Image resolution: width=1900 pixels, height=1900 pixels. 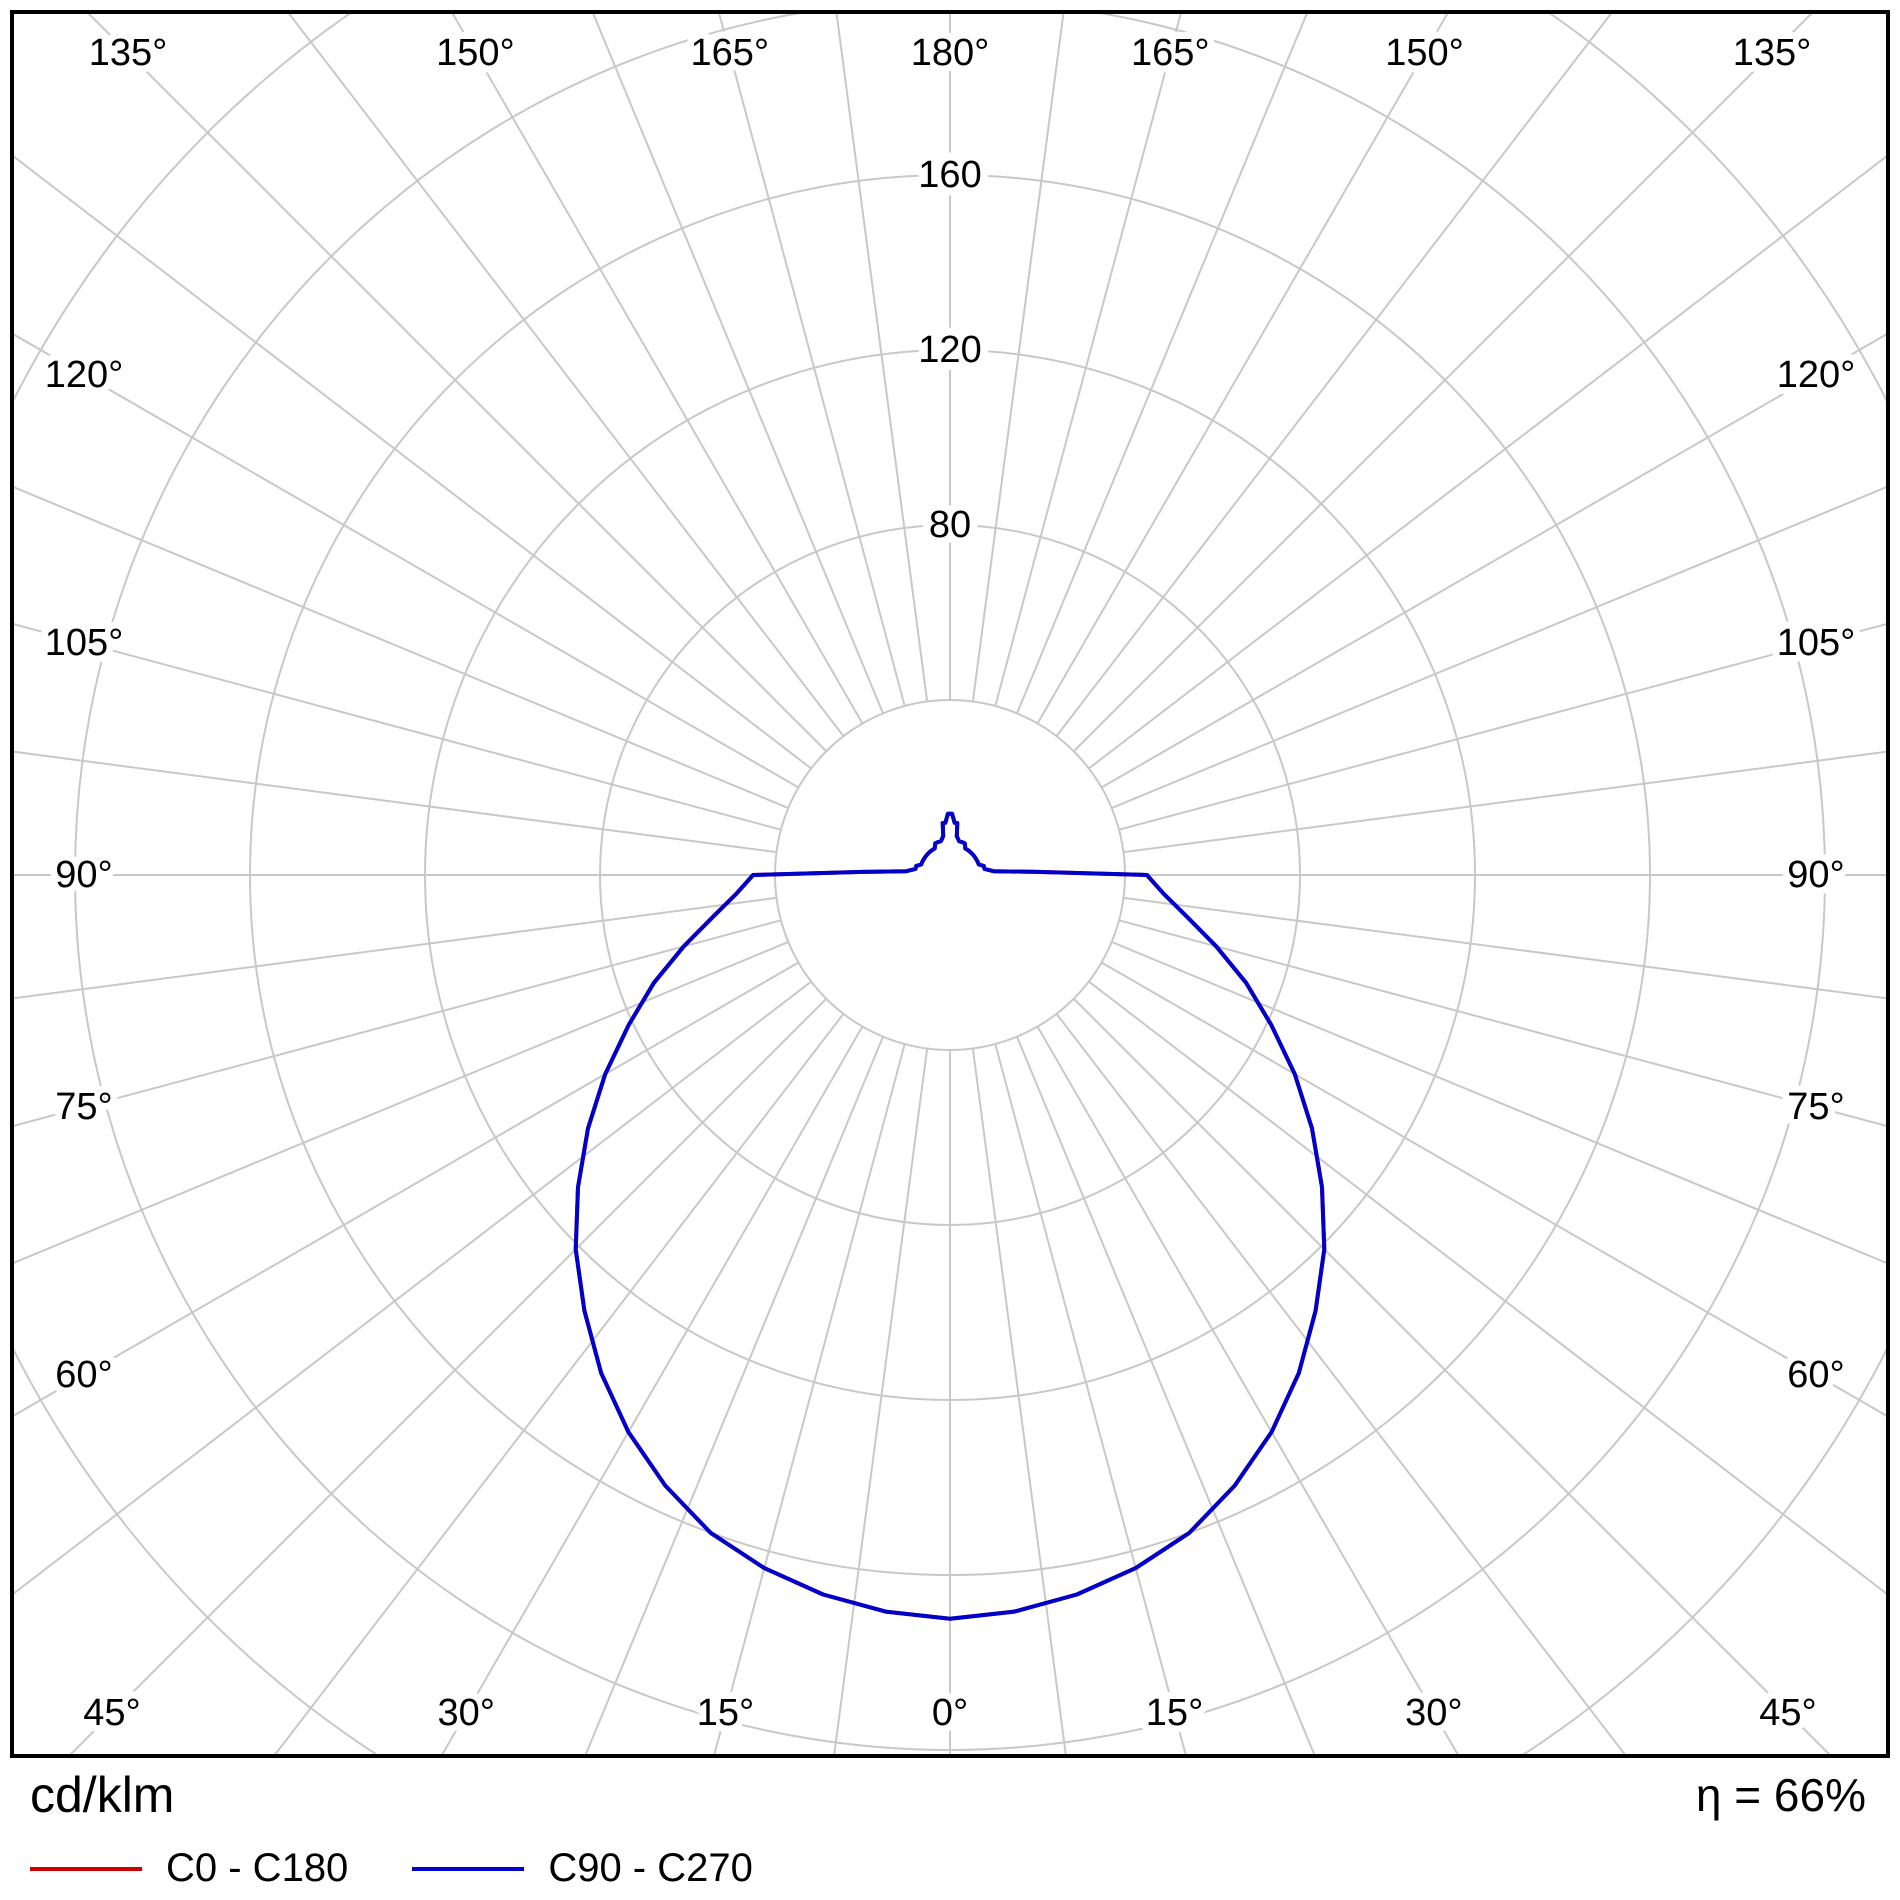 What do you see at coordinates (86, 1868) in the screenshot?
I see `red-curve-sample-line` at bounding box center [86, 1868].